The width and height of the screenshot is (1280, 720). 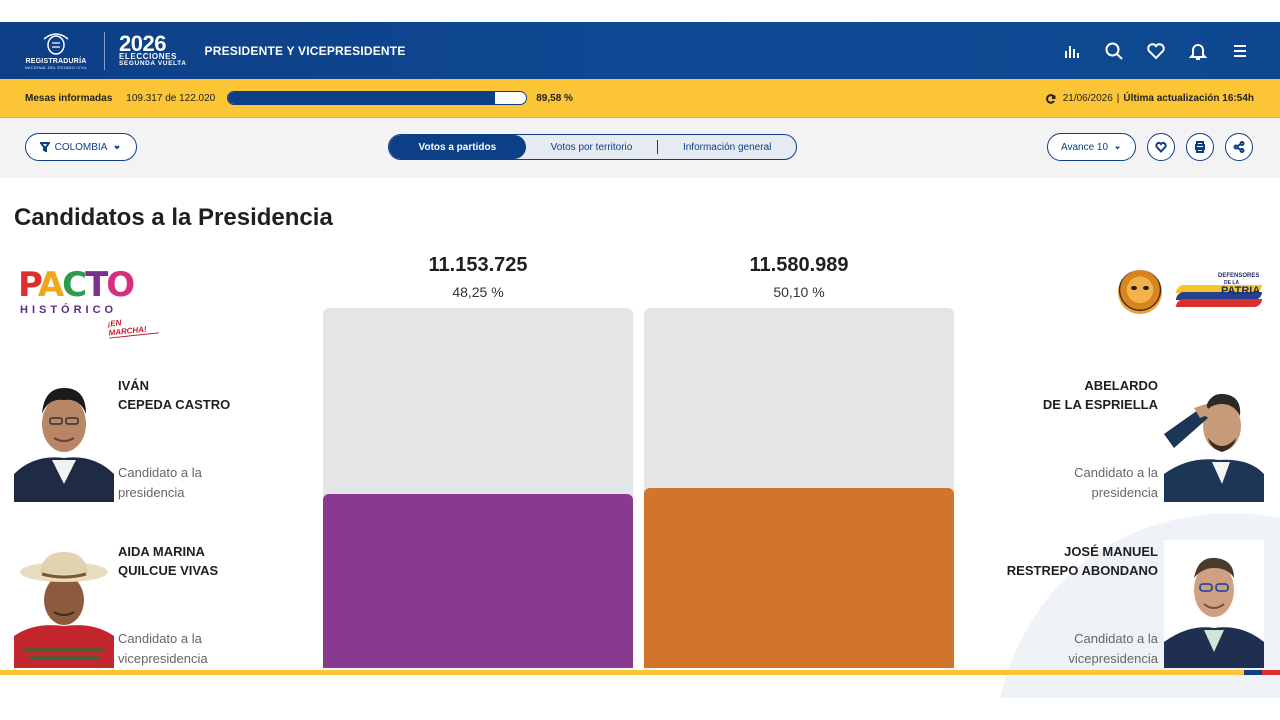 What do you see at coordinates (1084, 147) in the screenshot?
I see `avance-label: Avance 10` at bounding box center [1084, 147].